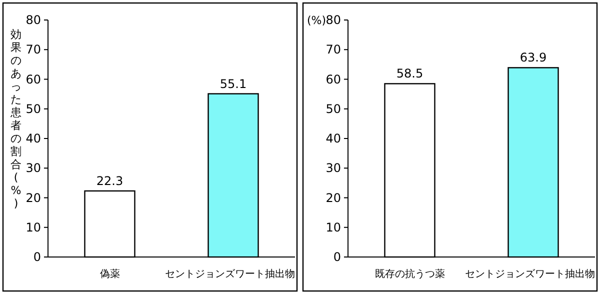 The height and width of the screenshot is (296, 600). I want to click on data-label: 58.5, so click(410, 73).